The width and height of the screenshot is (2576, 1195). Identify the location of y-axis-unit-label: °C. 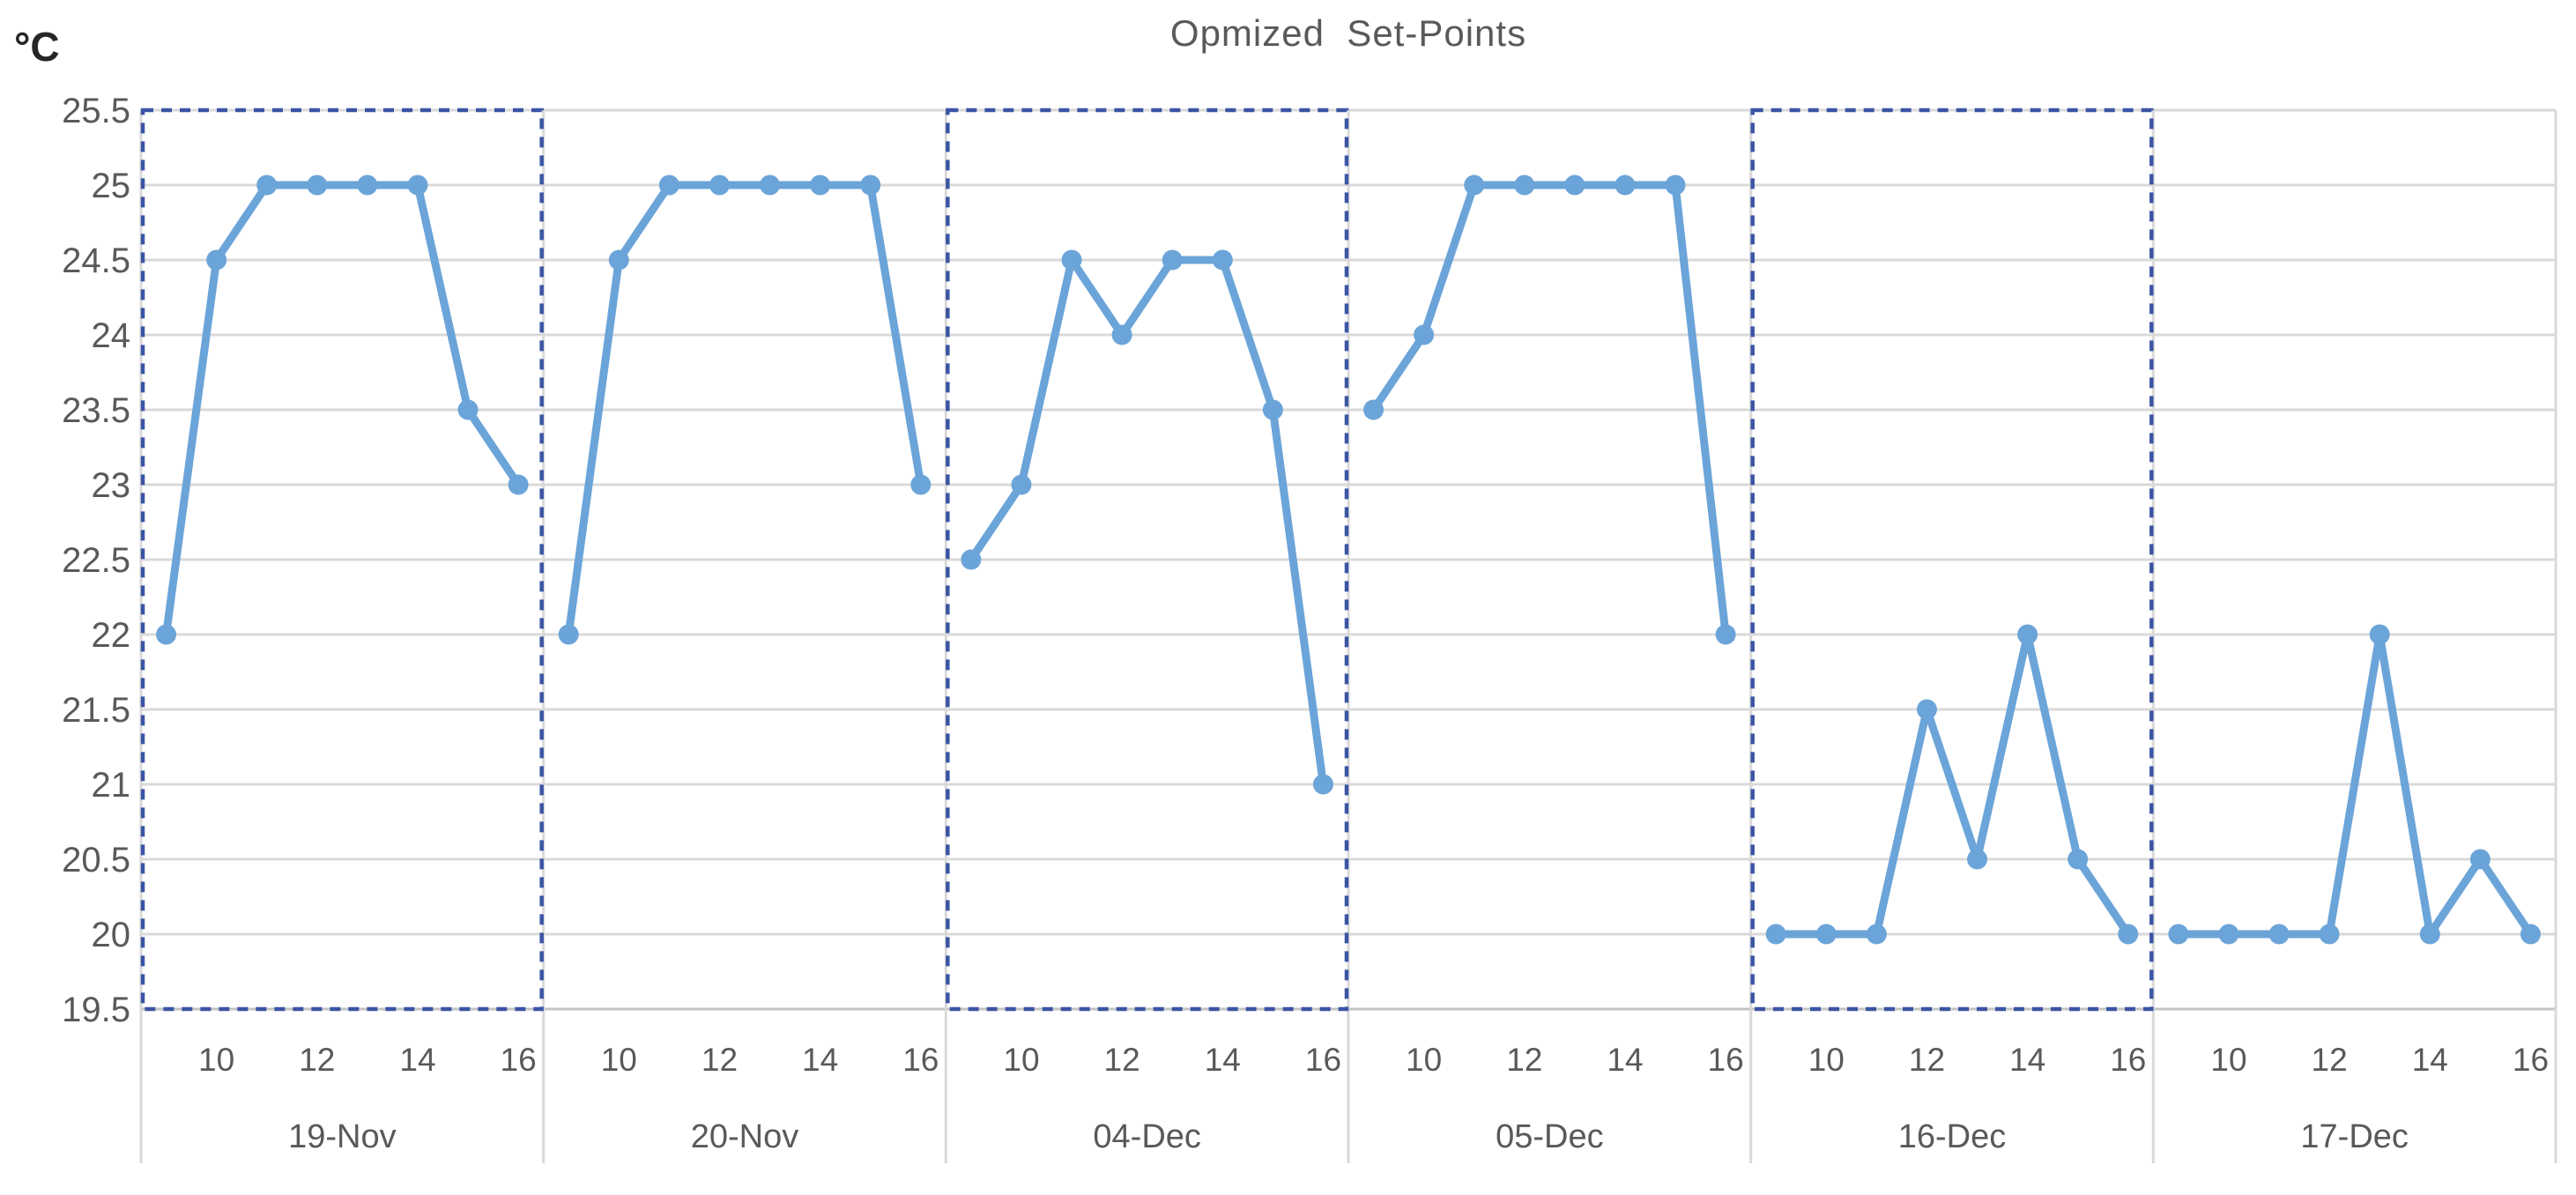
(37, 47).